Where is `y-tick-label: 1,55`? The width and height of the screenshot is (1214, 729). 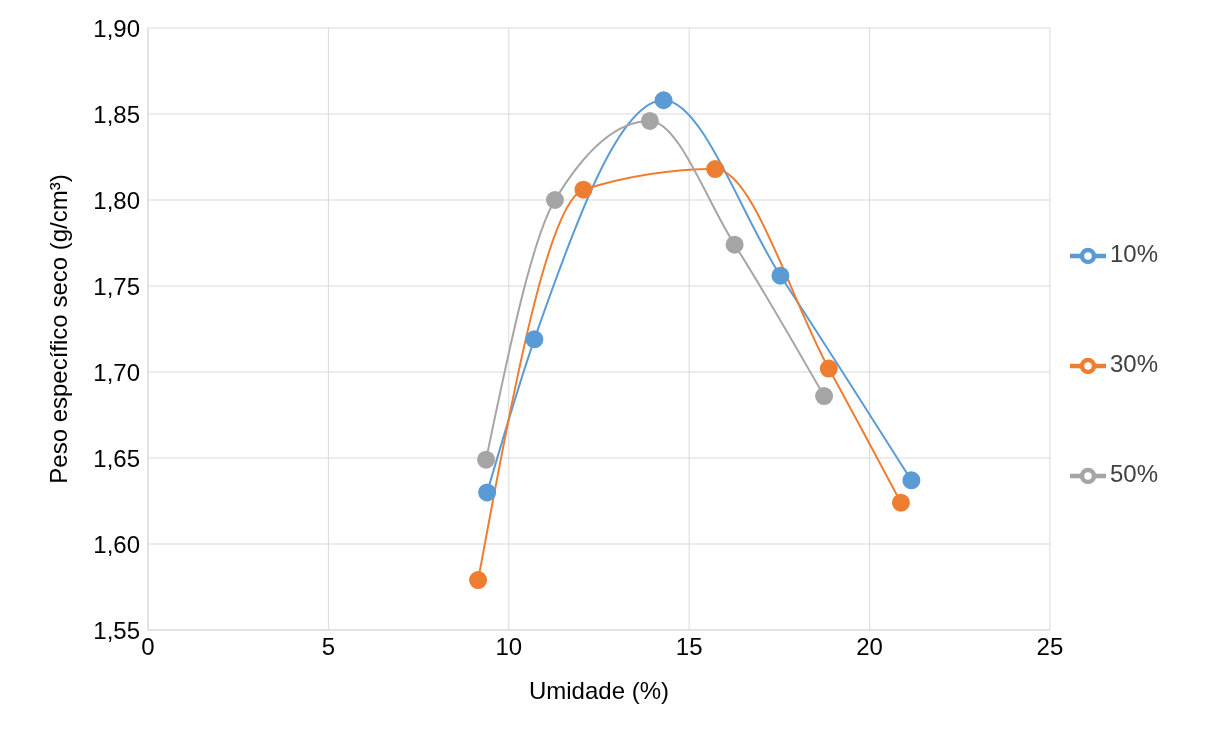 y-tick-label: 1,55 is located at coordinates (116, 630).